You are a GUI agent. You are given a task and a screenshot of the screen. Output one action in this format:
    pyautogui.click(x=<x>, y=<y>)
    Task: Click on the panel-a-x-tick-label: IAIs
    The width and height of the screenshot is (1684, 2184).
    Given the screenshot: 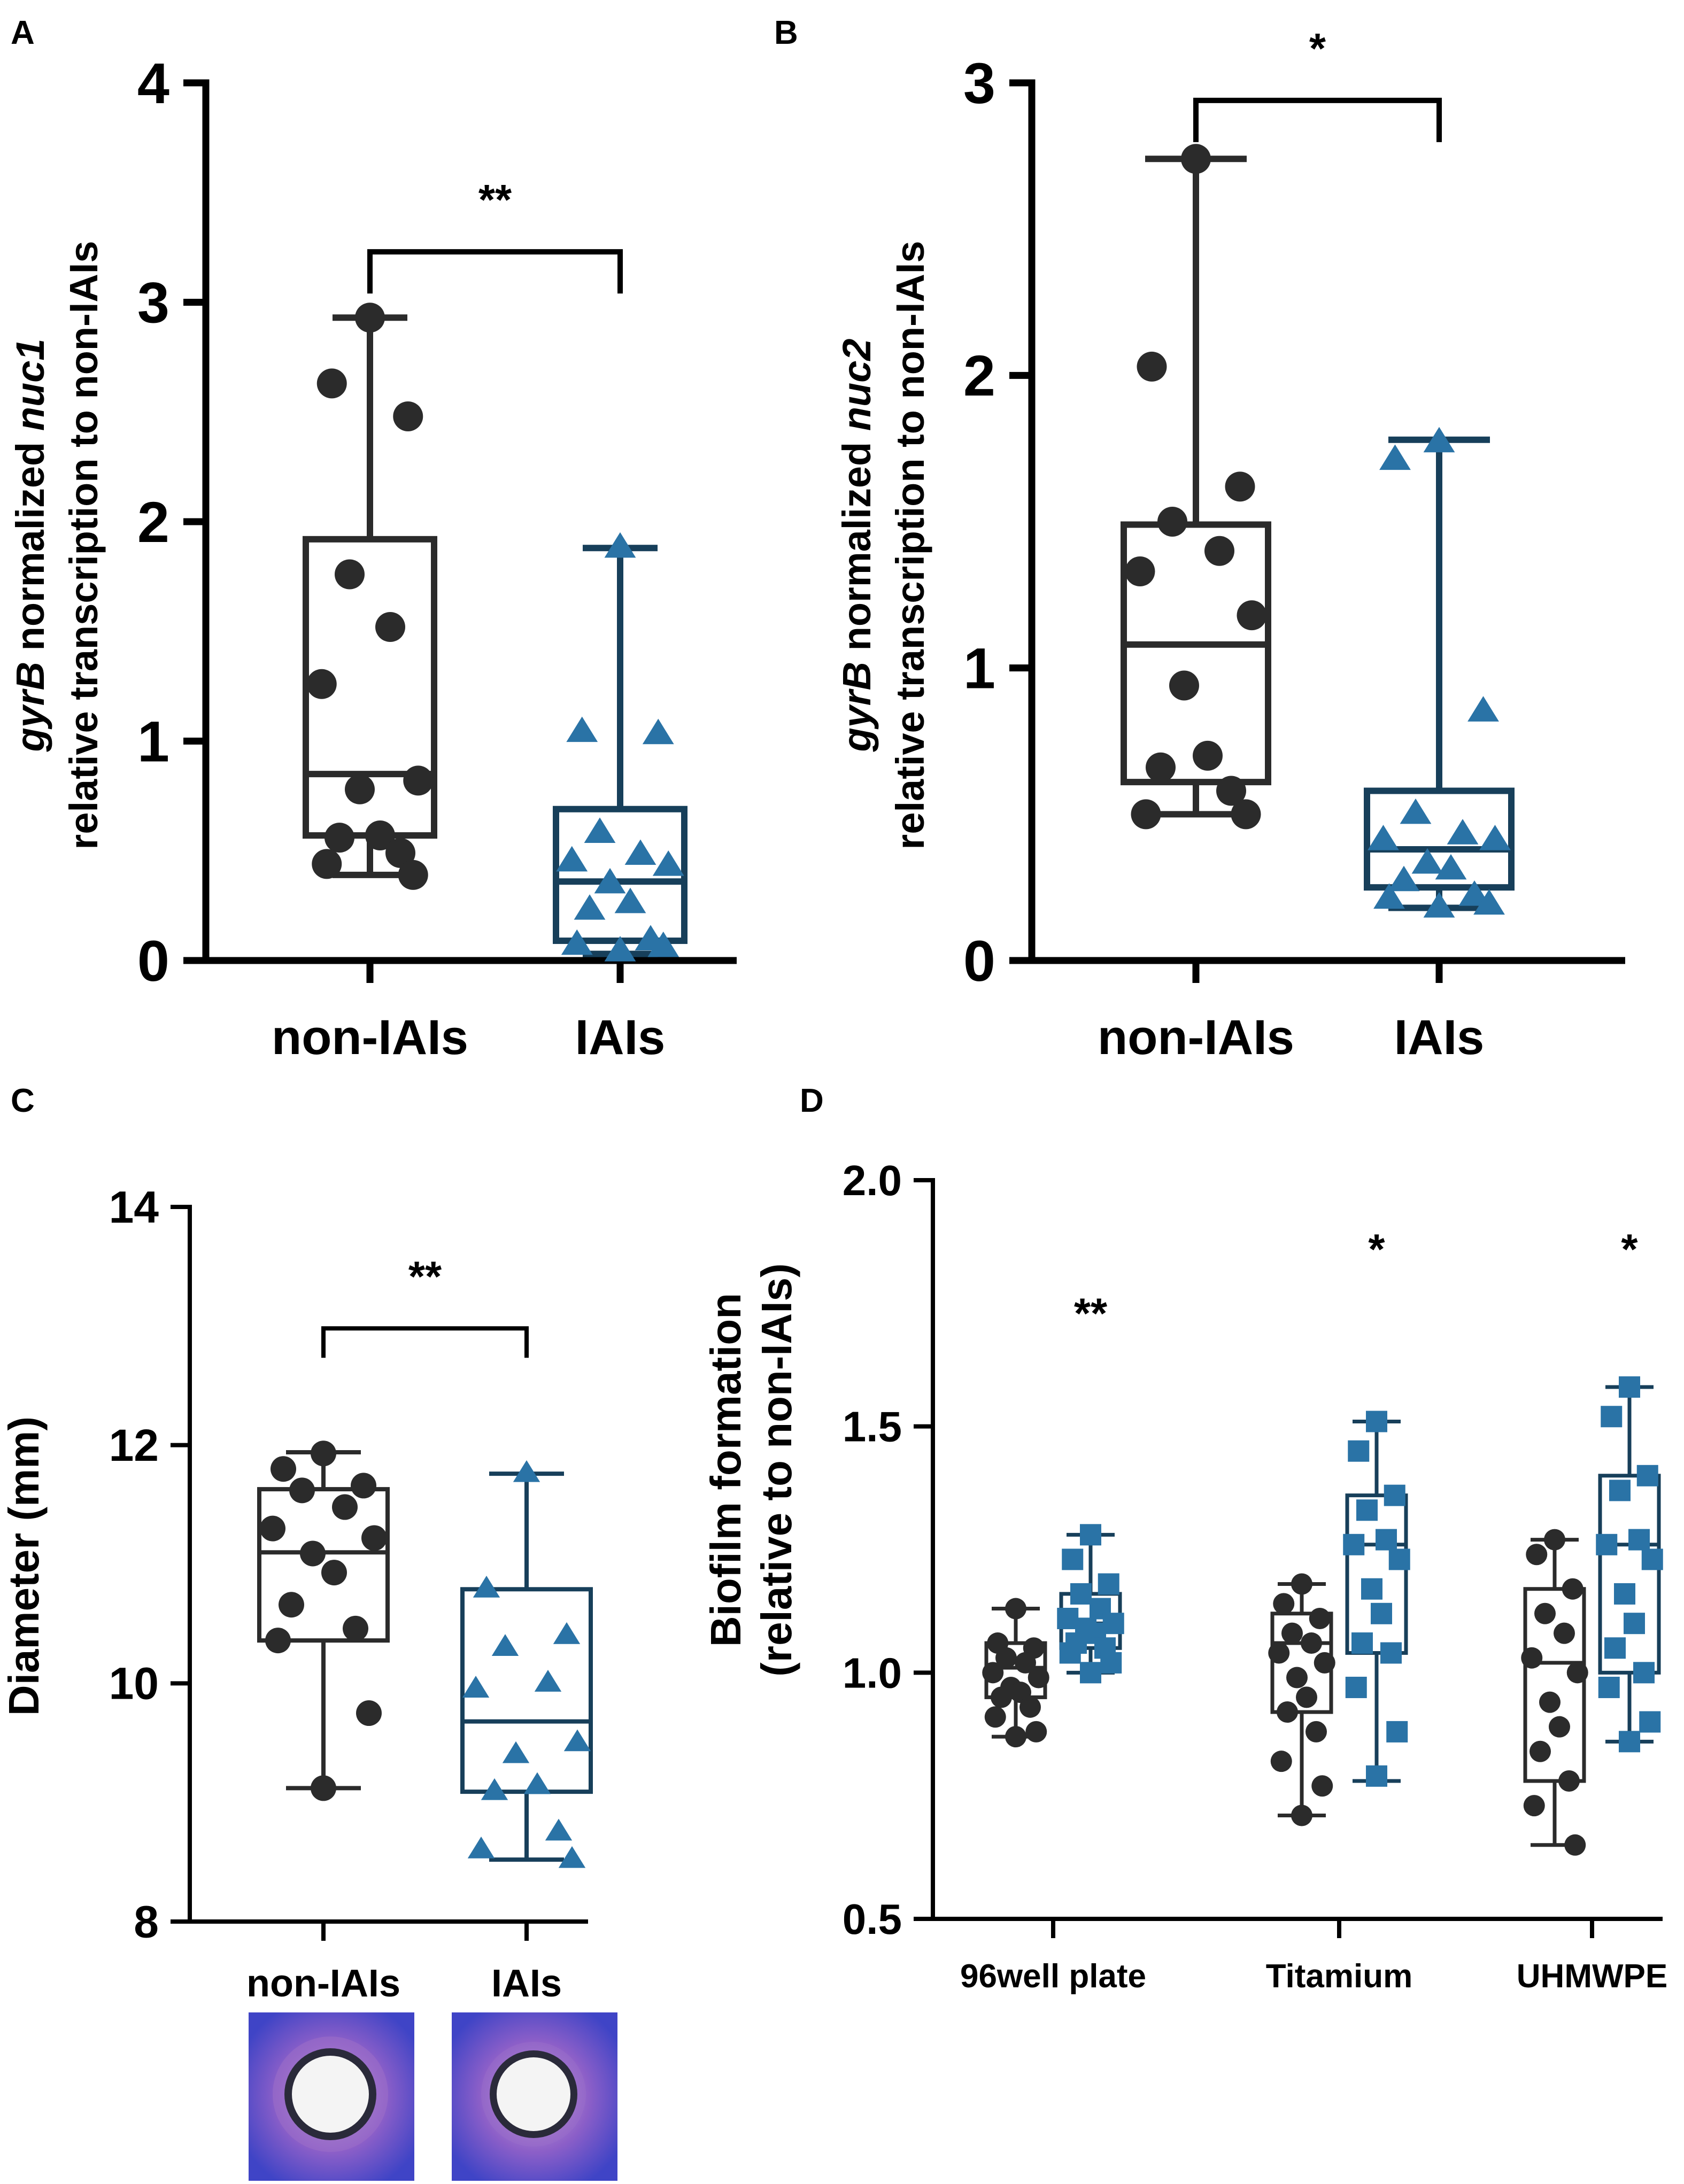 What is the action you would take?
    pyautogui.click(x=620, y=1037)
    